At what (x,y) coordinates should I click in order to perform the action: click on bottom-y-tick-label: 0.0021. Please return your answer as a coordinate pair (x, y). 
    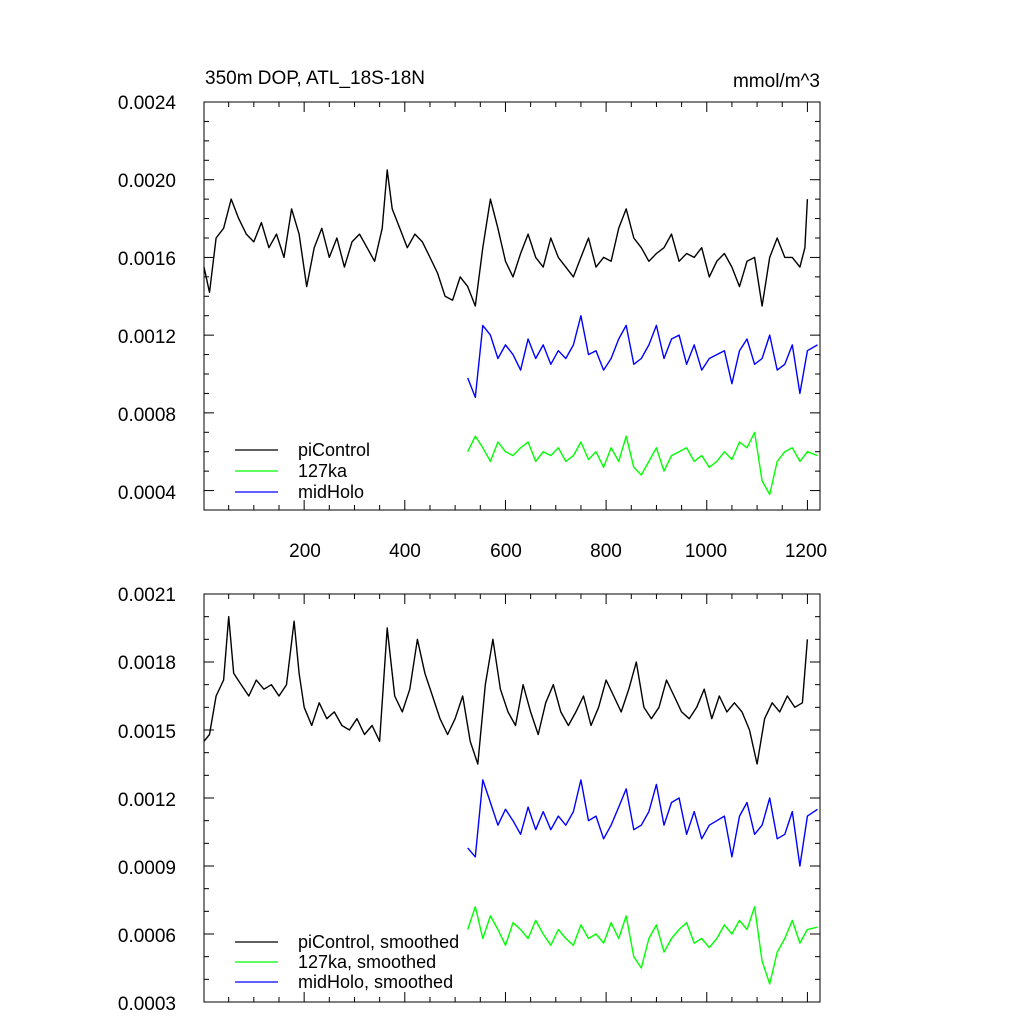
    Looking at the image, I should click on (147, 595).